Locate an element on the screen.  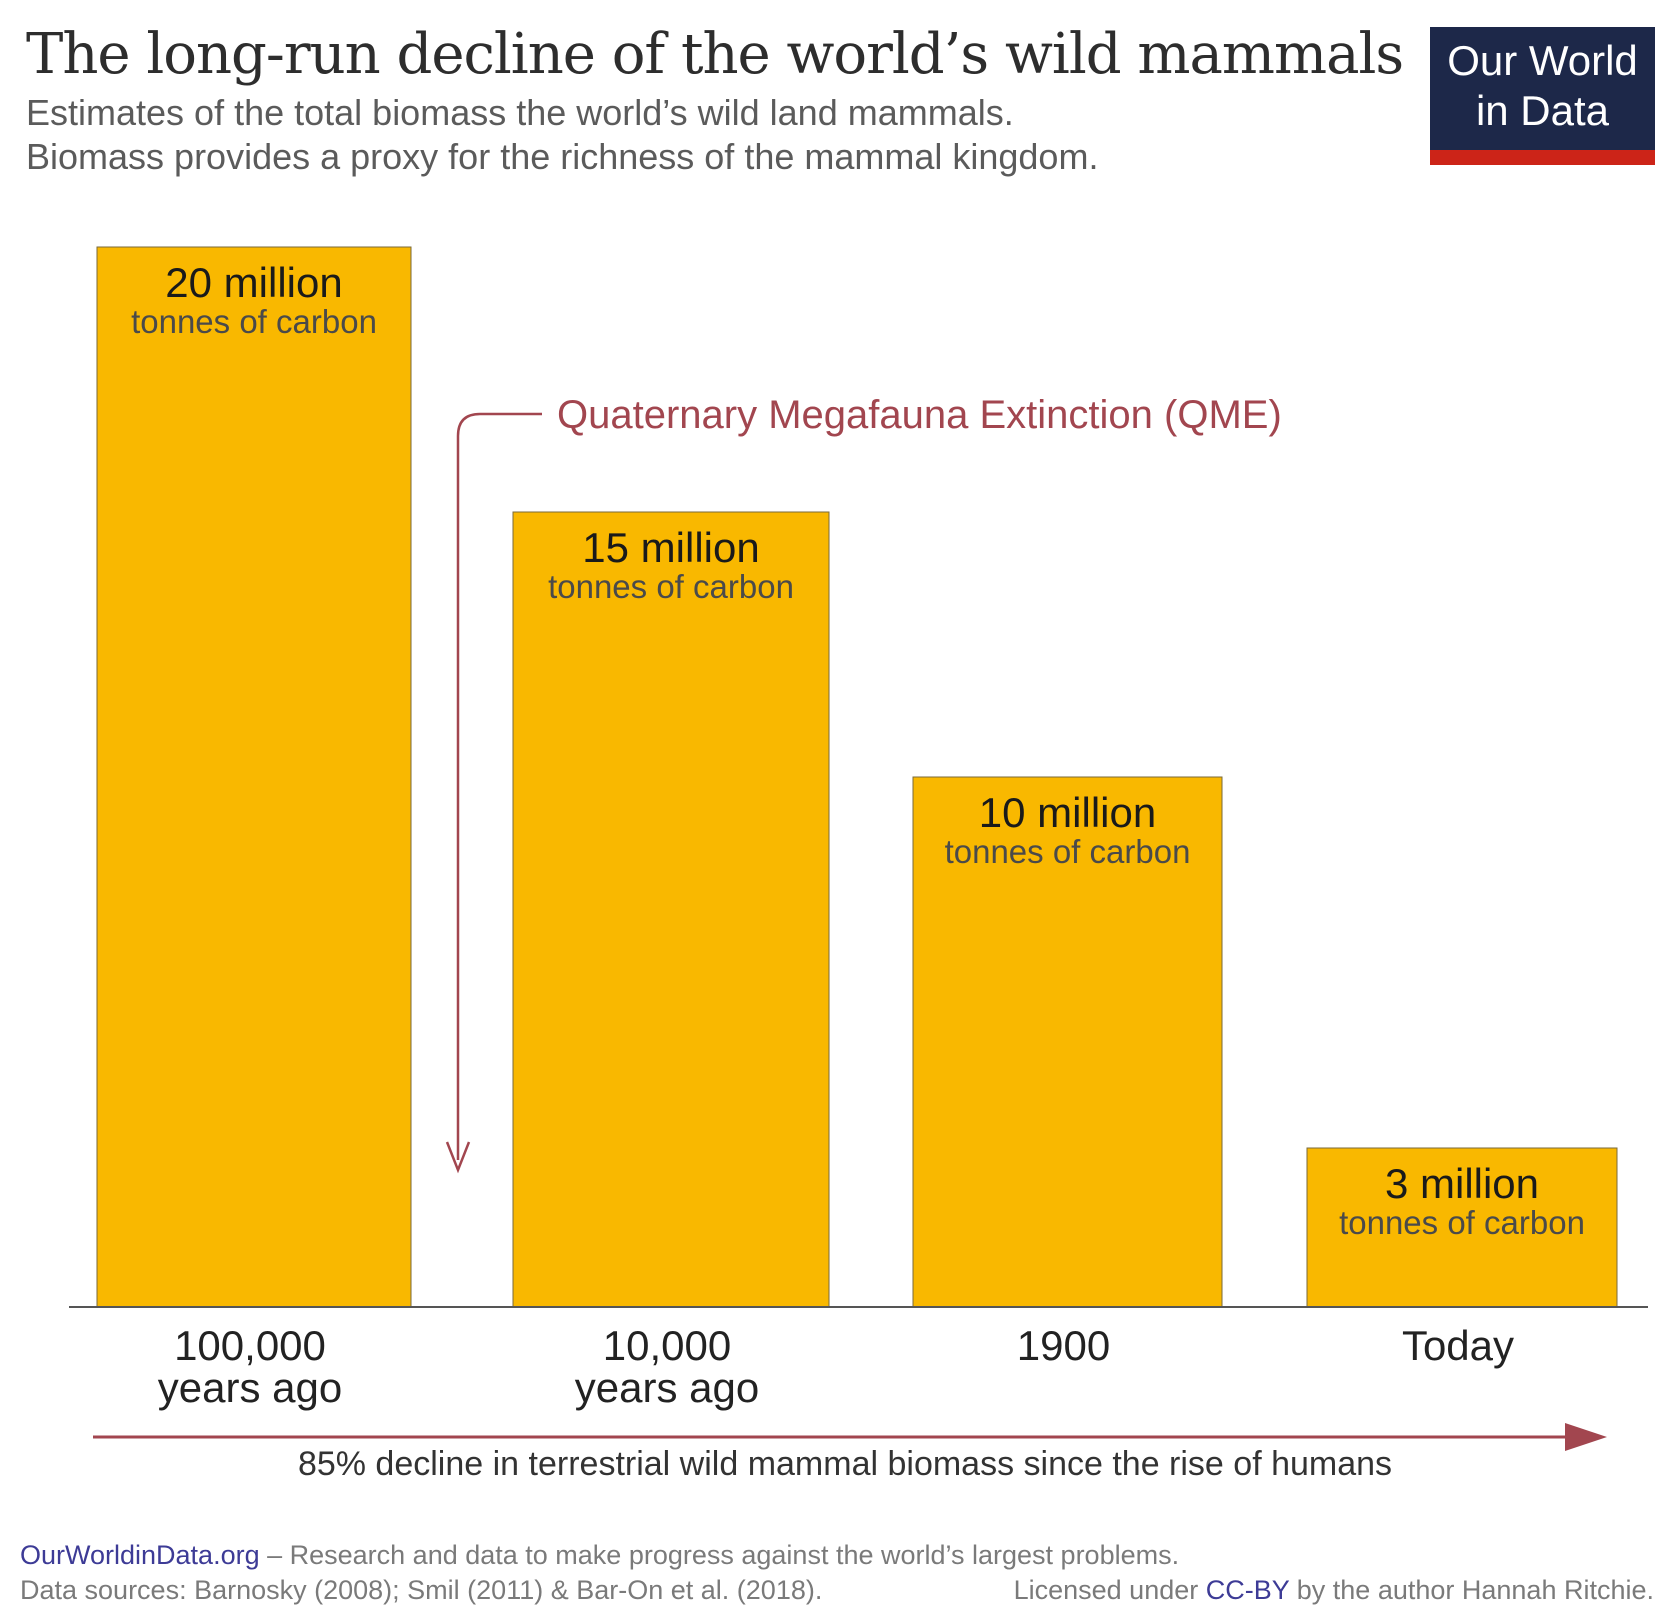
x-tick-label: 1900 is located at coordinates (1063, 1345).